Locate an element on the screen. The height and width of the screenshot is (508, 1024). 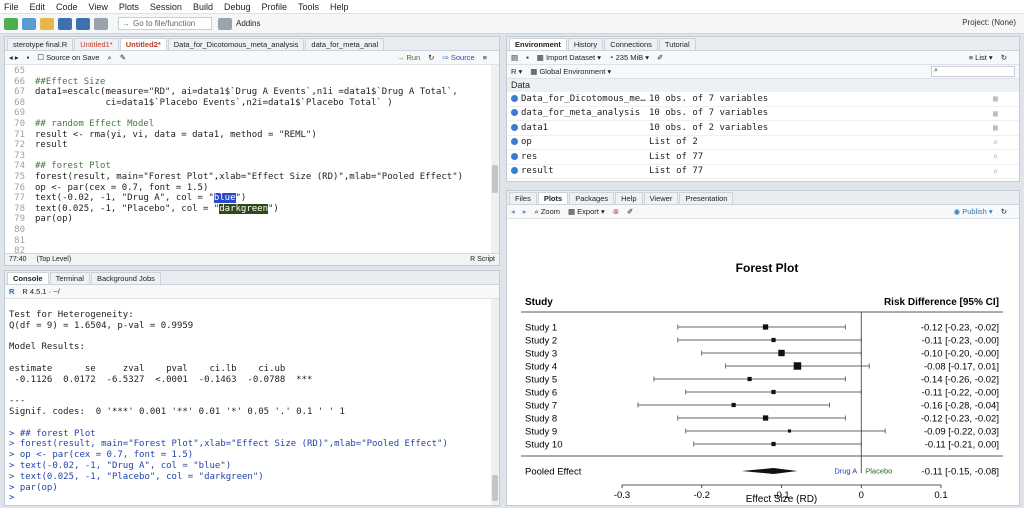
editor-tab-3: Data_for_Dicotomous_meta_analysis is located at coordinates (236, 44).